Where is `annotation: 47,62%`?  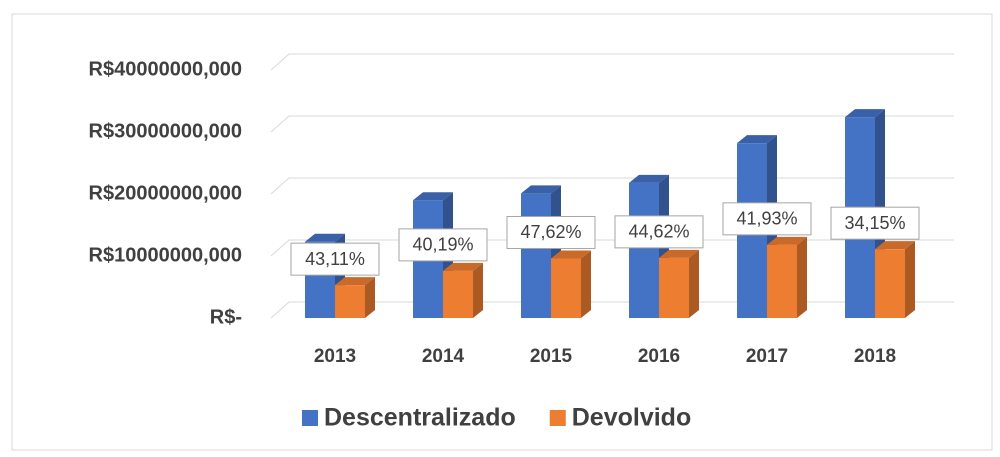
annotation: 47,62% is located at coordinates (550, 232).